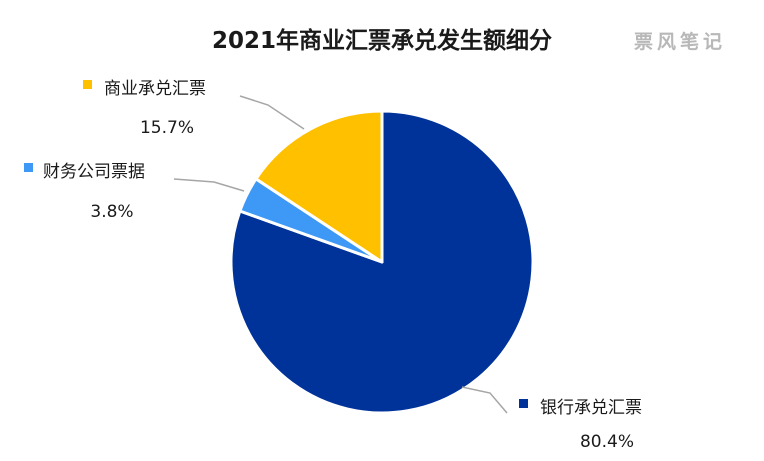 This screenshot has width=764, height=461. What do you see at coordinates (94, 172) in the screenshot?
I see `slice-name-2: 财务公司票据` at bounding box center [94, 172].